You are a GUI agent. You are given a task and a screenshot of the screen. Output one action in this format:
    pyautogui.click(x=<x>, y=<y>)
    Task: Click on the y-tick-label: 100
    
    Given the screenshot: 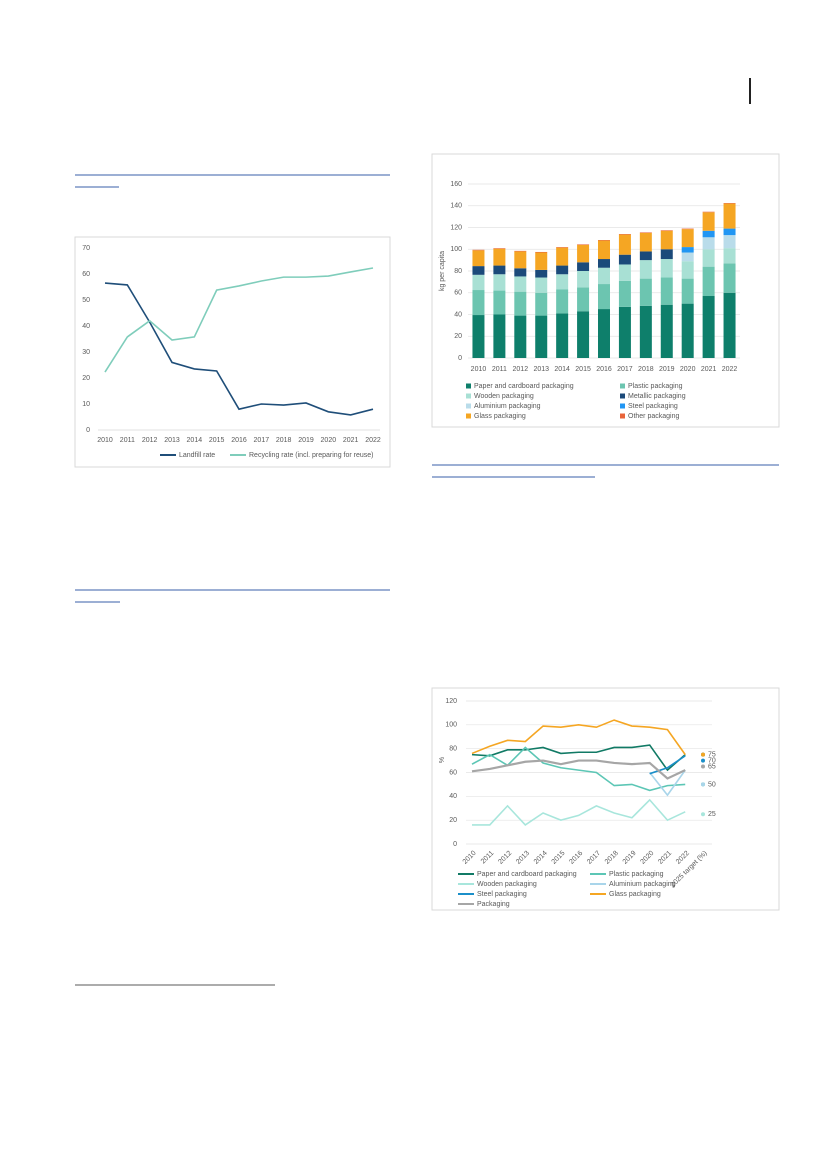 What is the action you would take?
    pyautogui.click(x=451, y=725)
    